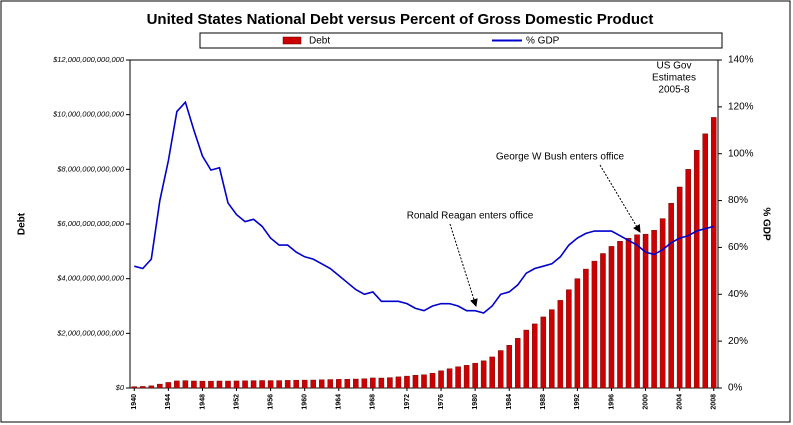 The image size is (793, 425). What do you see at coordinates (741, 60) in the screenshot?
I see `y2-tick-label: 140%` at bounding box center [741, 60].